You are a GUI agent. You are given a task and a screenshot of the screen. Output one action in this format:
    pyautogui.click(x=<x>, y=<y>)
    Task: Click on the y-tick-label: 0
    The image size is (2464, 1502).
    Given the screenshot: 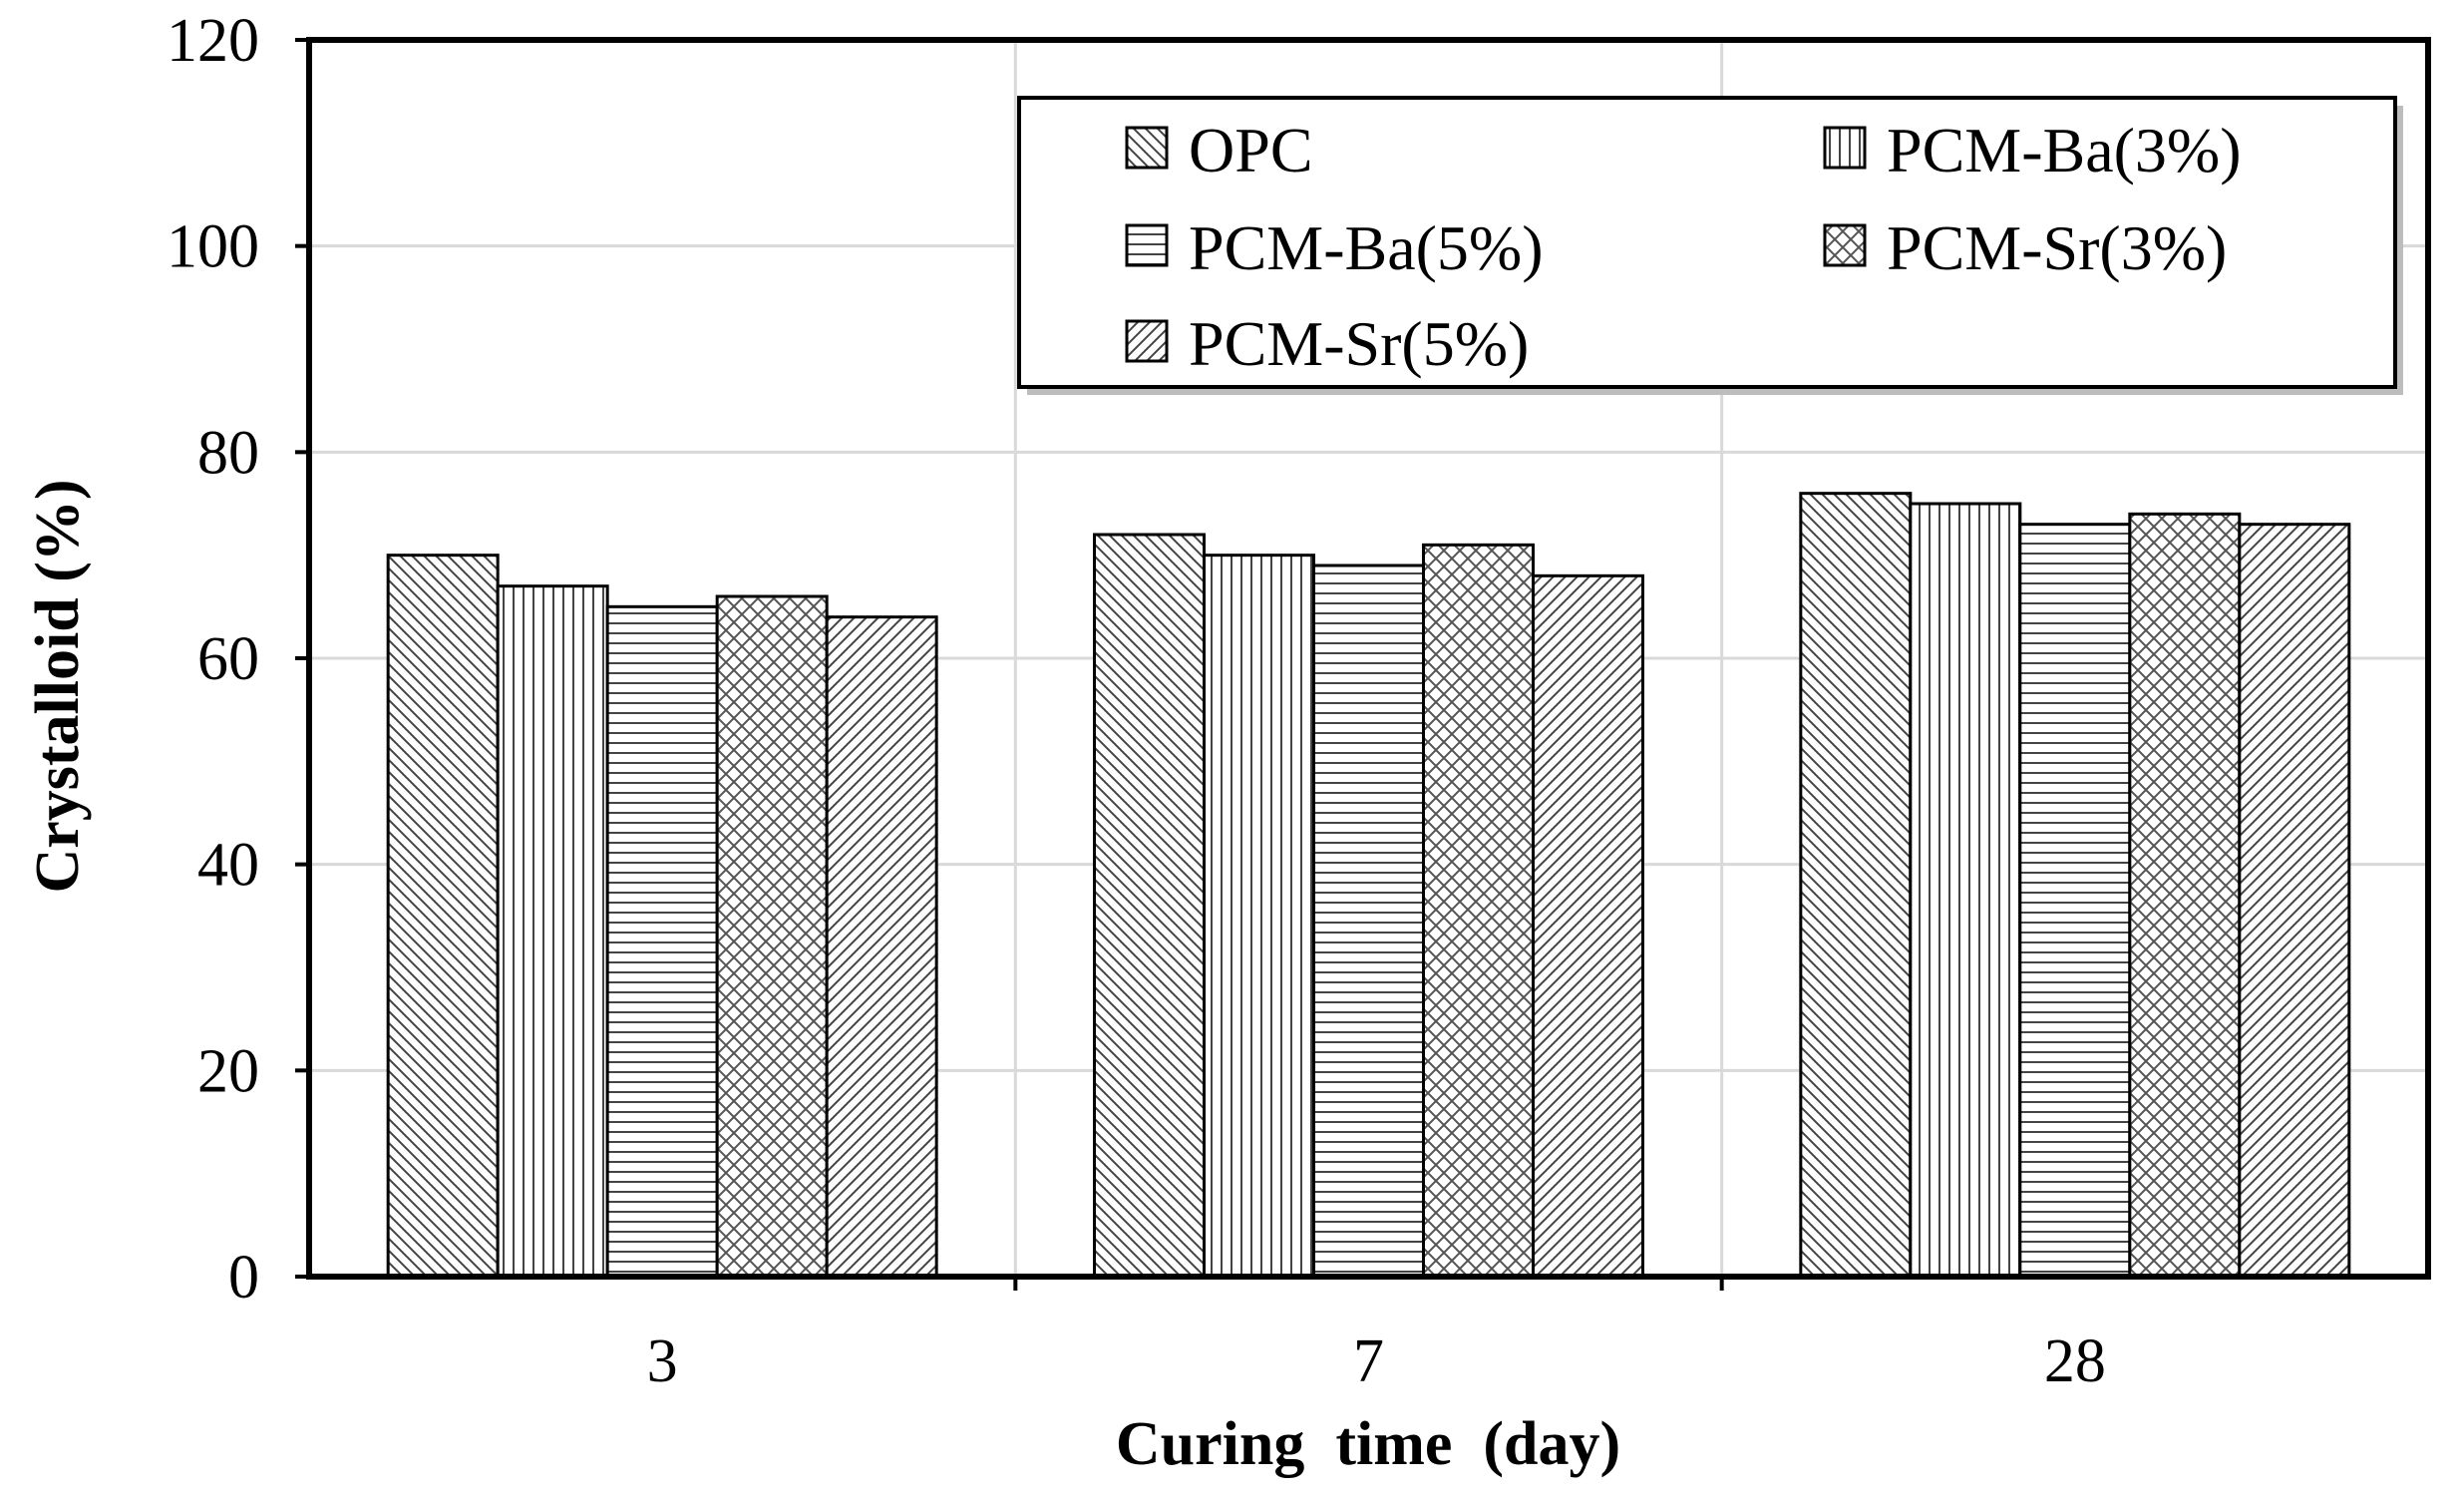 What is the action you would take?
    pyautogui.click(x=243, y=1278)
    